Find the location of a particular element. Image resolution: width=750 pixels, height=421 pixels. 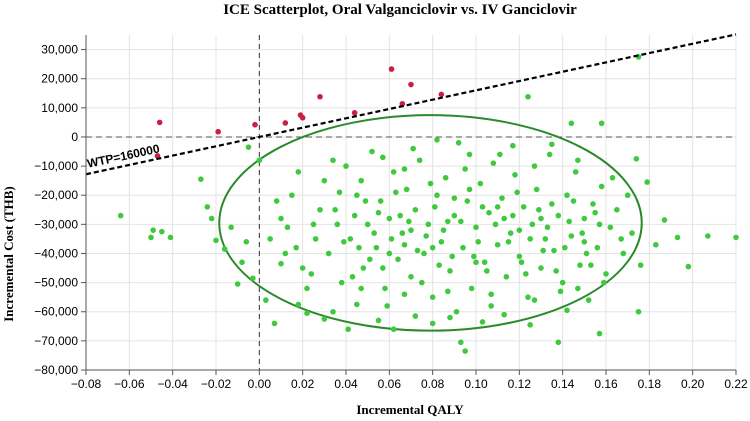

y-tick-label: −60,000 is located at coordinates (56, 312).